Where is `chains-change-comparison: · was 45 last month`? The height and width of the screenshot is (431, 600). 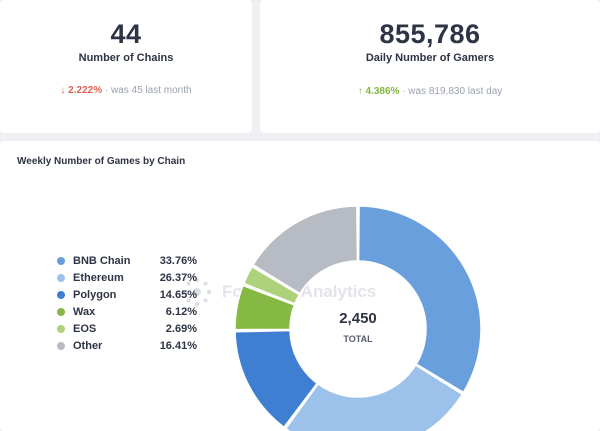
chains-change-comparison: · was 45 last month is located at coordinates (148, 90).